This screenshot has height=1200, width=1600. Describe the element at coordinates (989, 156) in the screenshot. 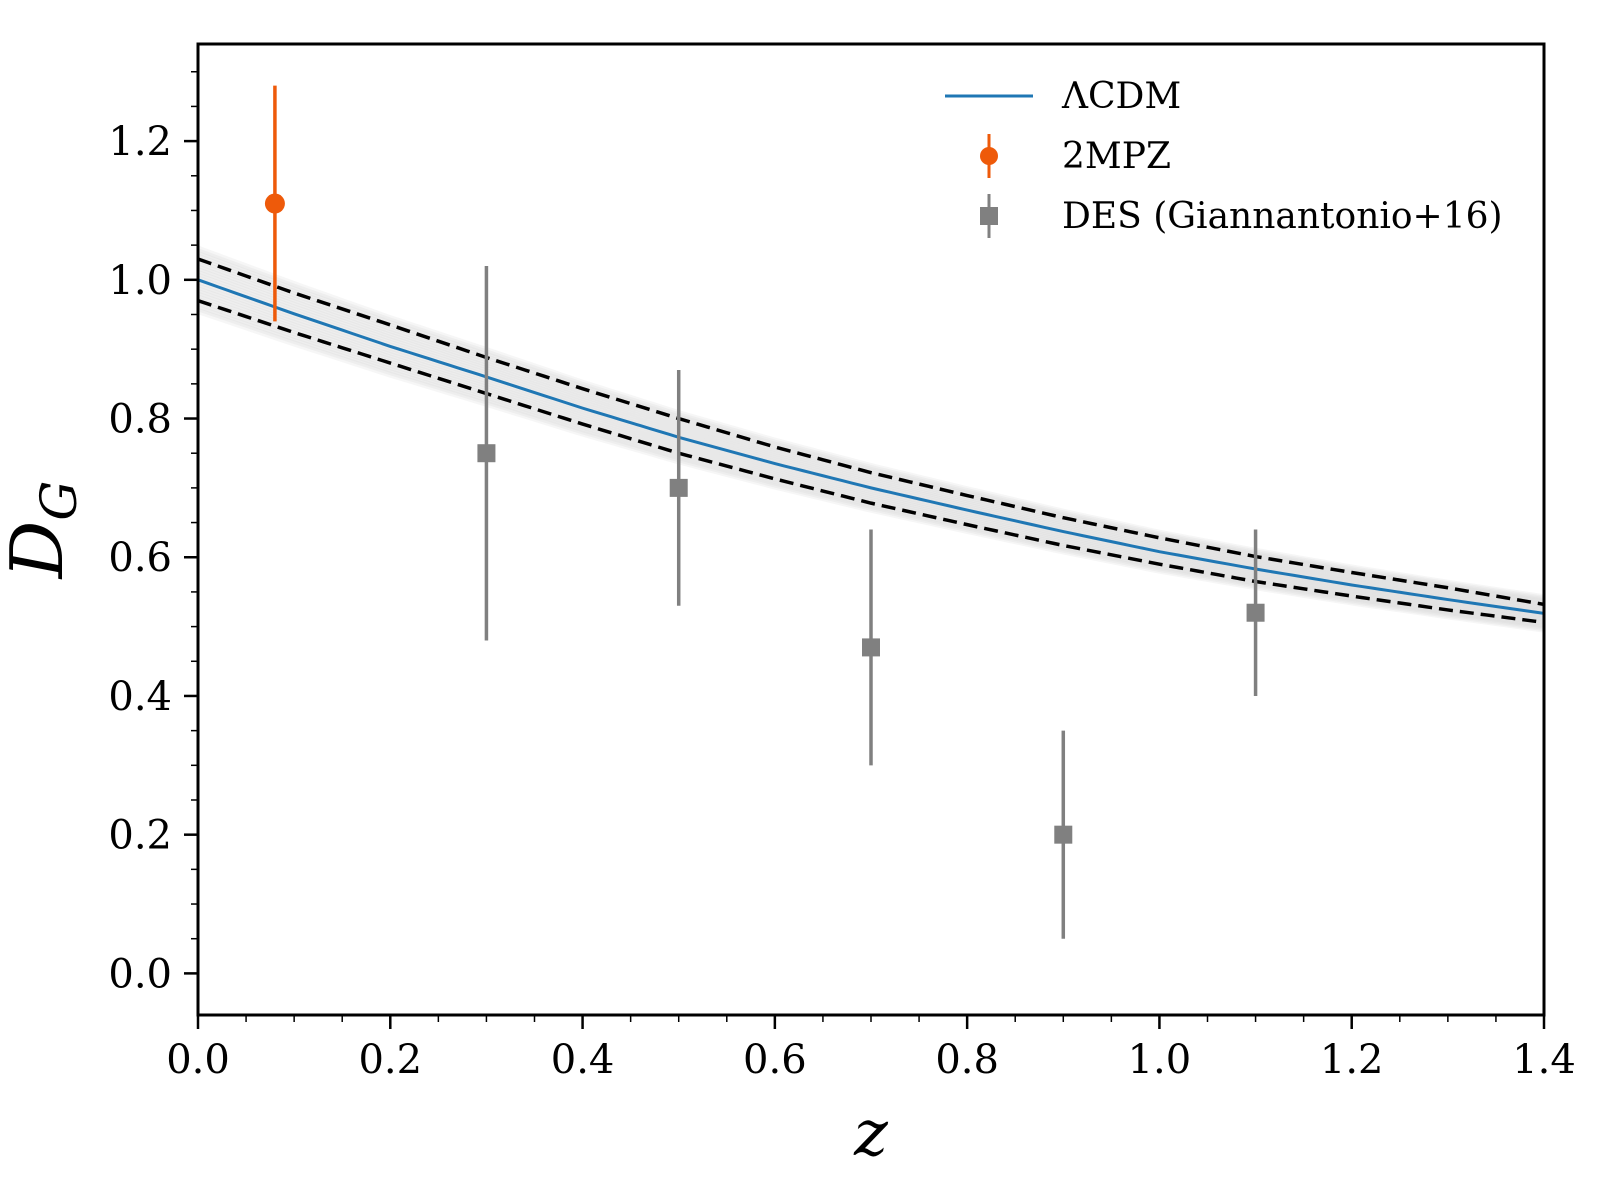

I see `legend-2mpz-marker` at that location.